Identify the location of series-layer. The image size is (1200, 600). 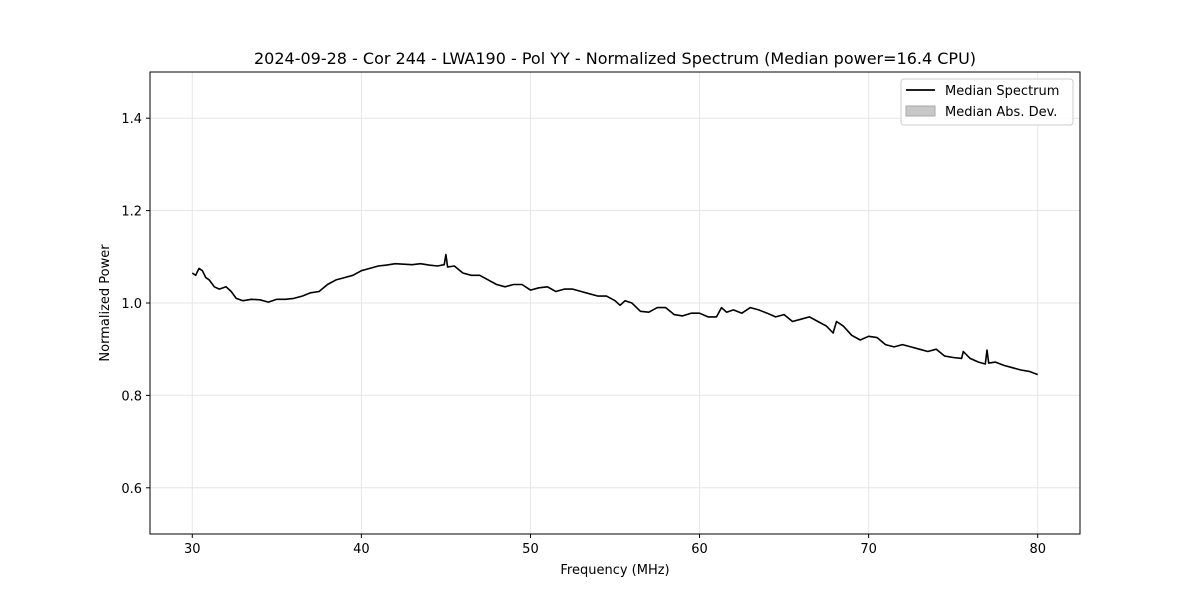
(614, 314).